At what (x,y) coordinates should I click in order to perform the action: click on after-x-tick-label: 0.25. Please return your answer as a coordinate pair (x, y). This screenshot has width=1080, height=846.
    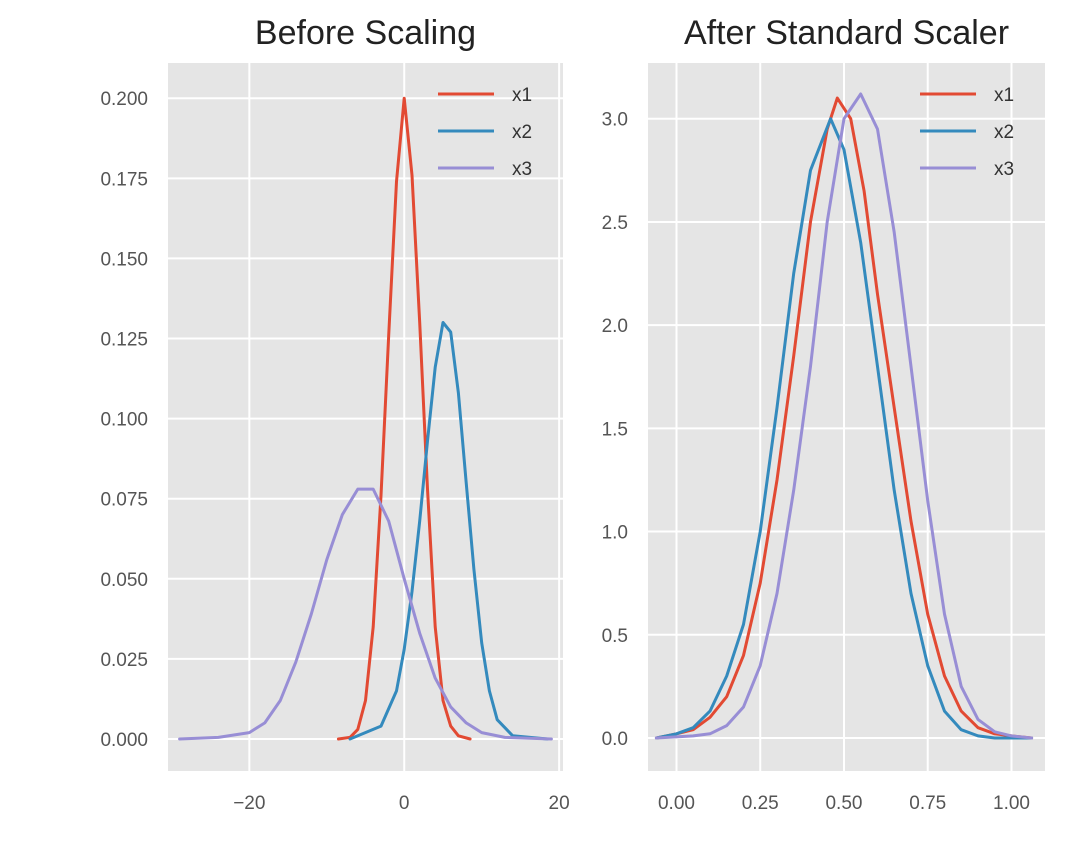
    Looking at the image, I should click on (760, 803).